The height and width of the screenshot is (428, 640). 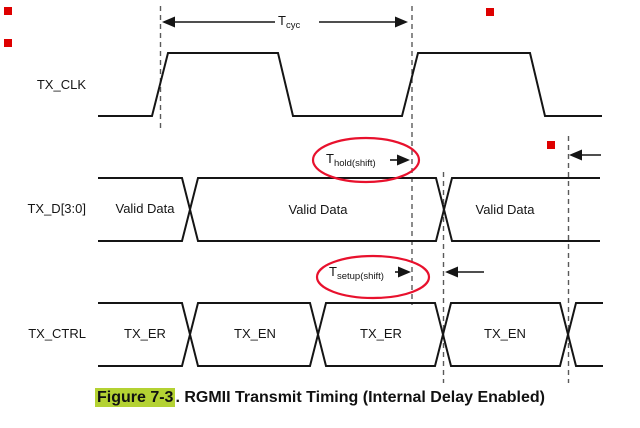 I want to click on thold-label-sub: hold(shift), so click(x=354, y=163).